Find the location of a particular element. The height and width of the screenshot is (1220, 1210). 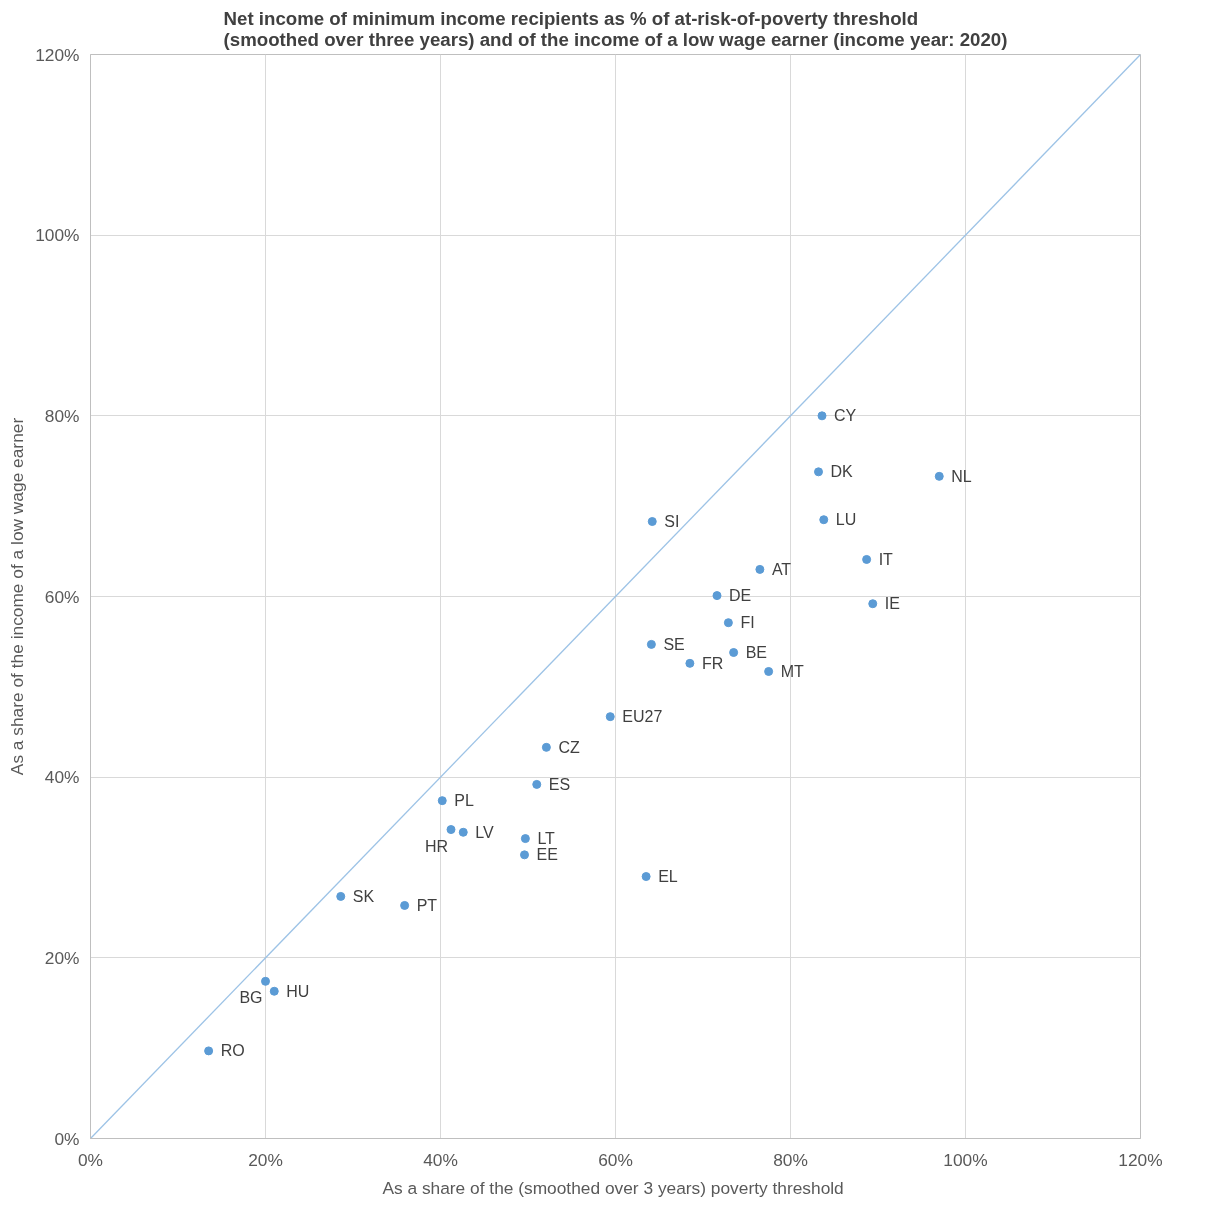

annotation: CY is located at coordinates (845, 416).